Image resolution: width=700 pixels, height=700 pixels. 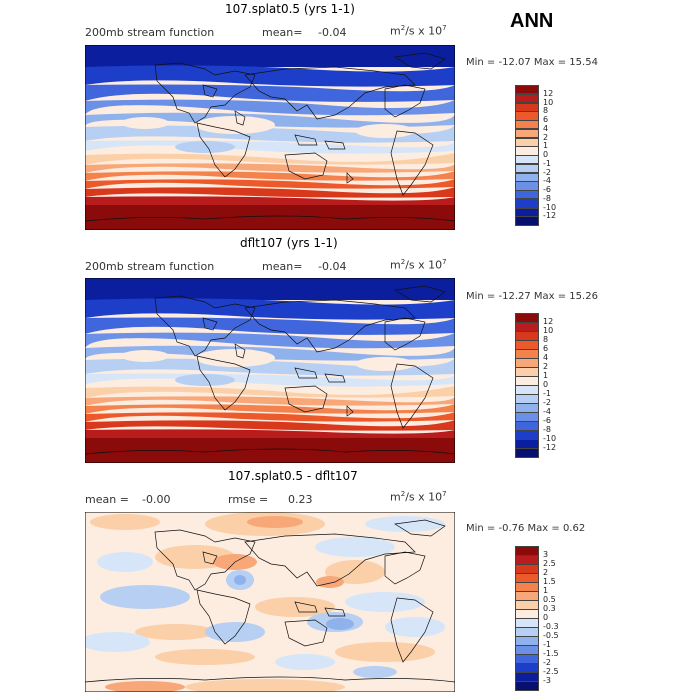 What do you see at coordinates (150, 32) in the screenshot?
I see `panel-1-subtitle: 200mb stream function` at bounding box center [150, 32].